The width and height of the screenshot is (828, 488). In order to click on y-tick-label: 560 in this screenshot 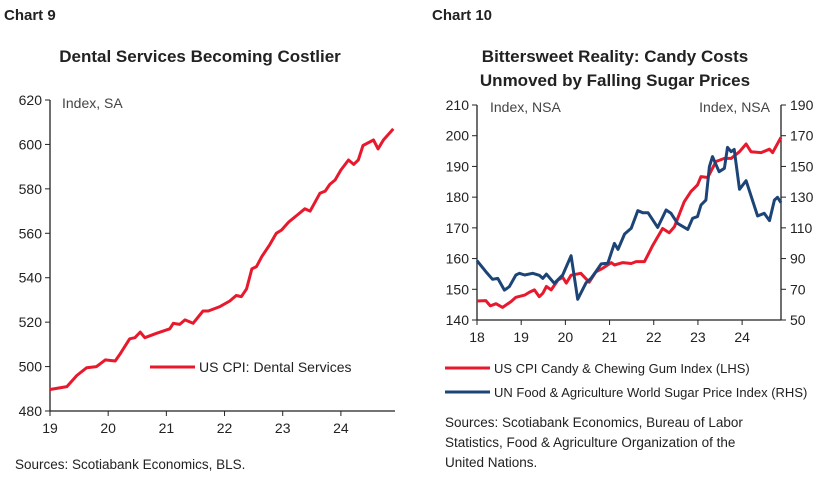, I will do `click(31, 233)`.